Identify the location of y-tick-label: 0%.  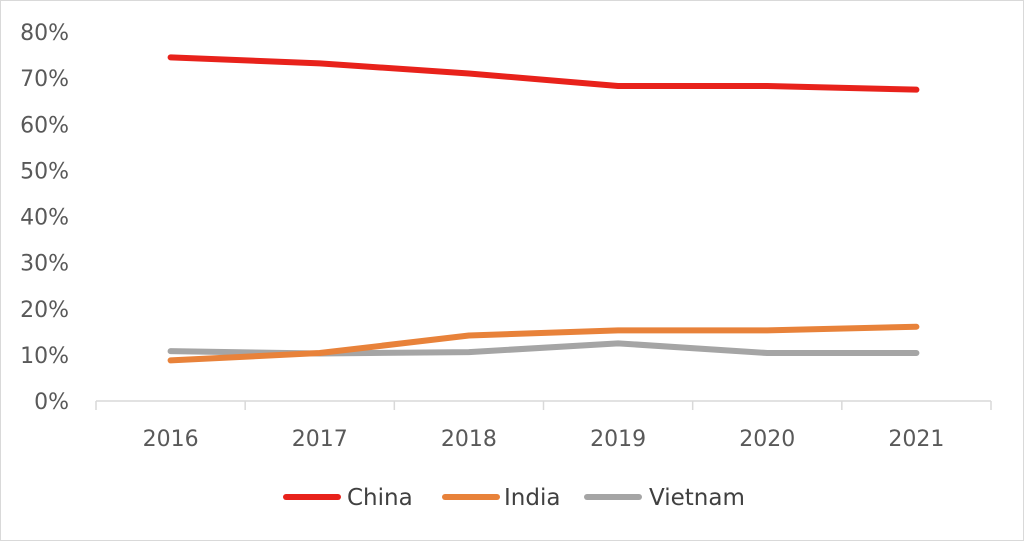
(51, 402).